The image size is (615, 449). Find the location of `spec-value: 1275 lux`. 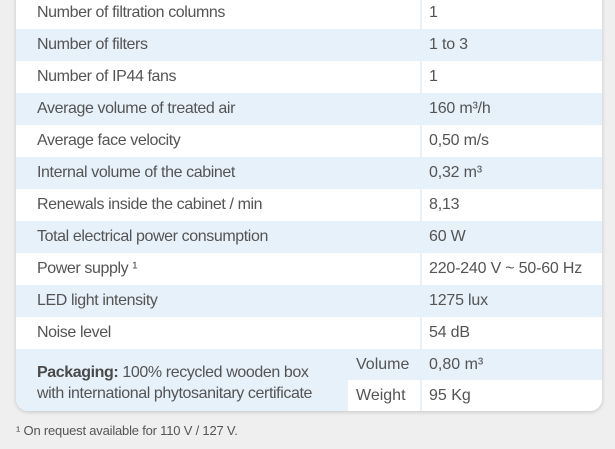

spec-value: 1275 lux is located at coordinates (458, 300).